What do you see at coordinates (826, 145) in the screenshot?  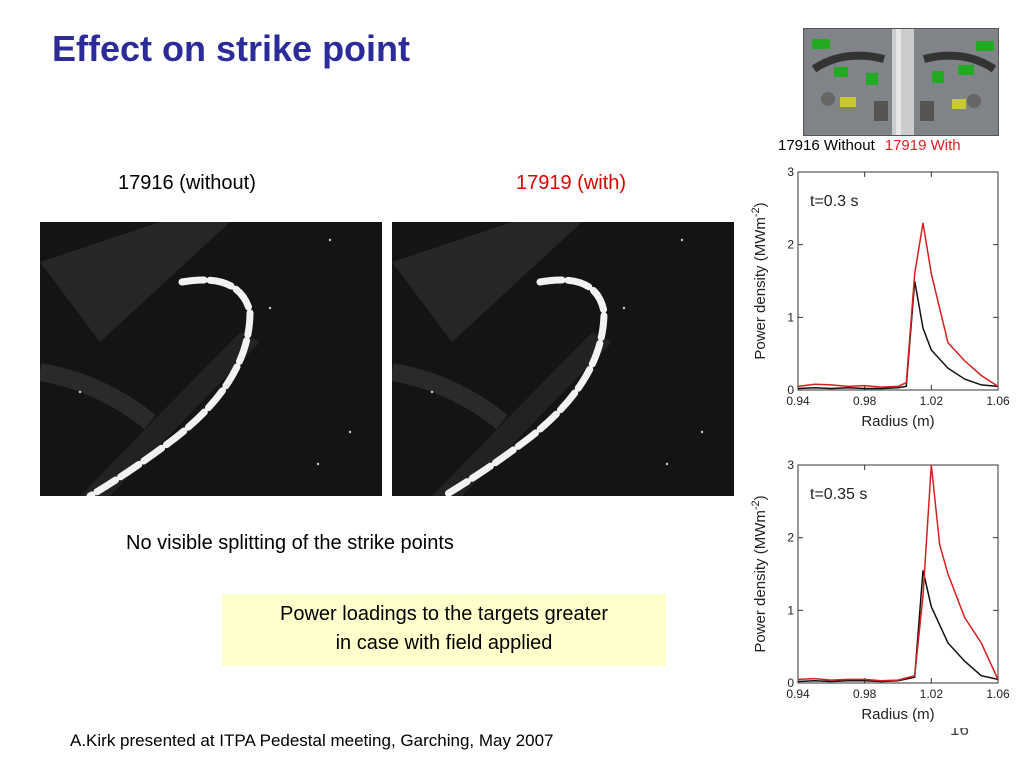 I see `legend-without: 17916 Without` at bounding box center [826, 145].